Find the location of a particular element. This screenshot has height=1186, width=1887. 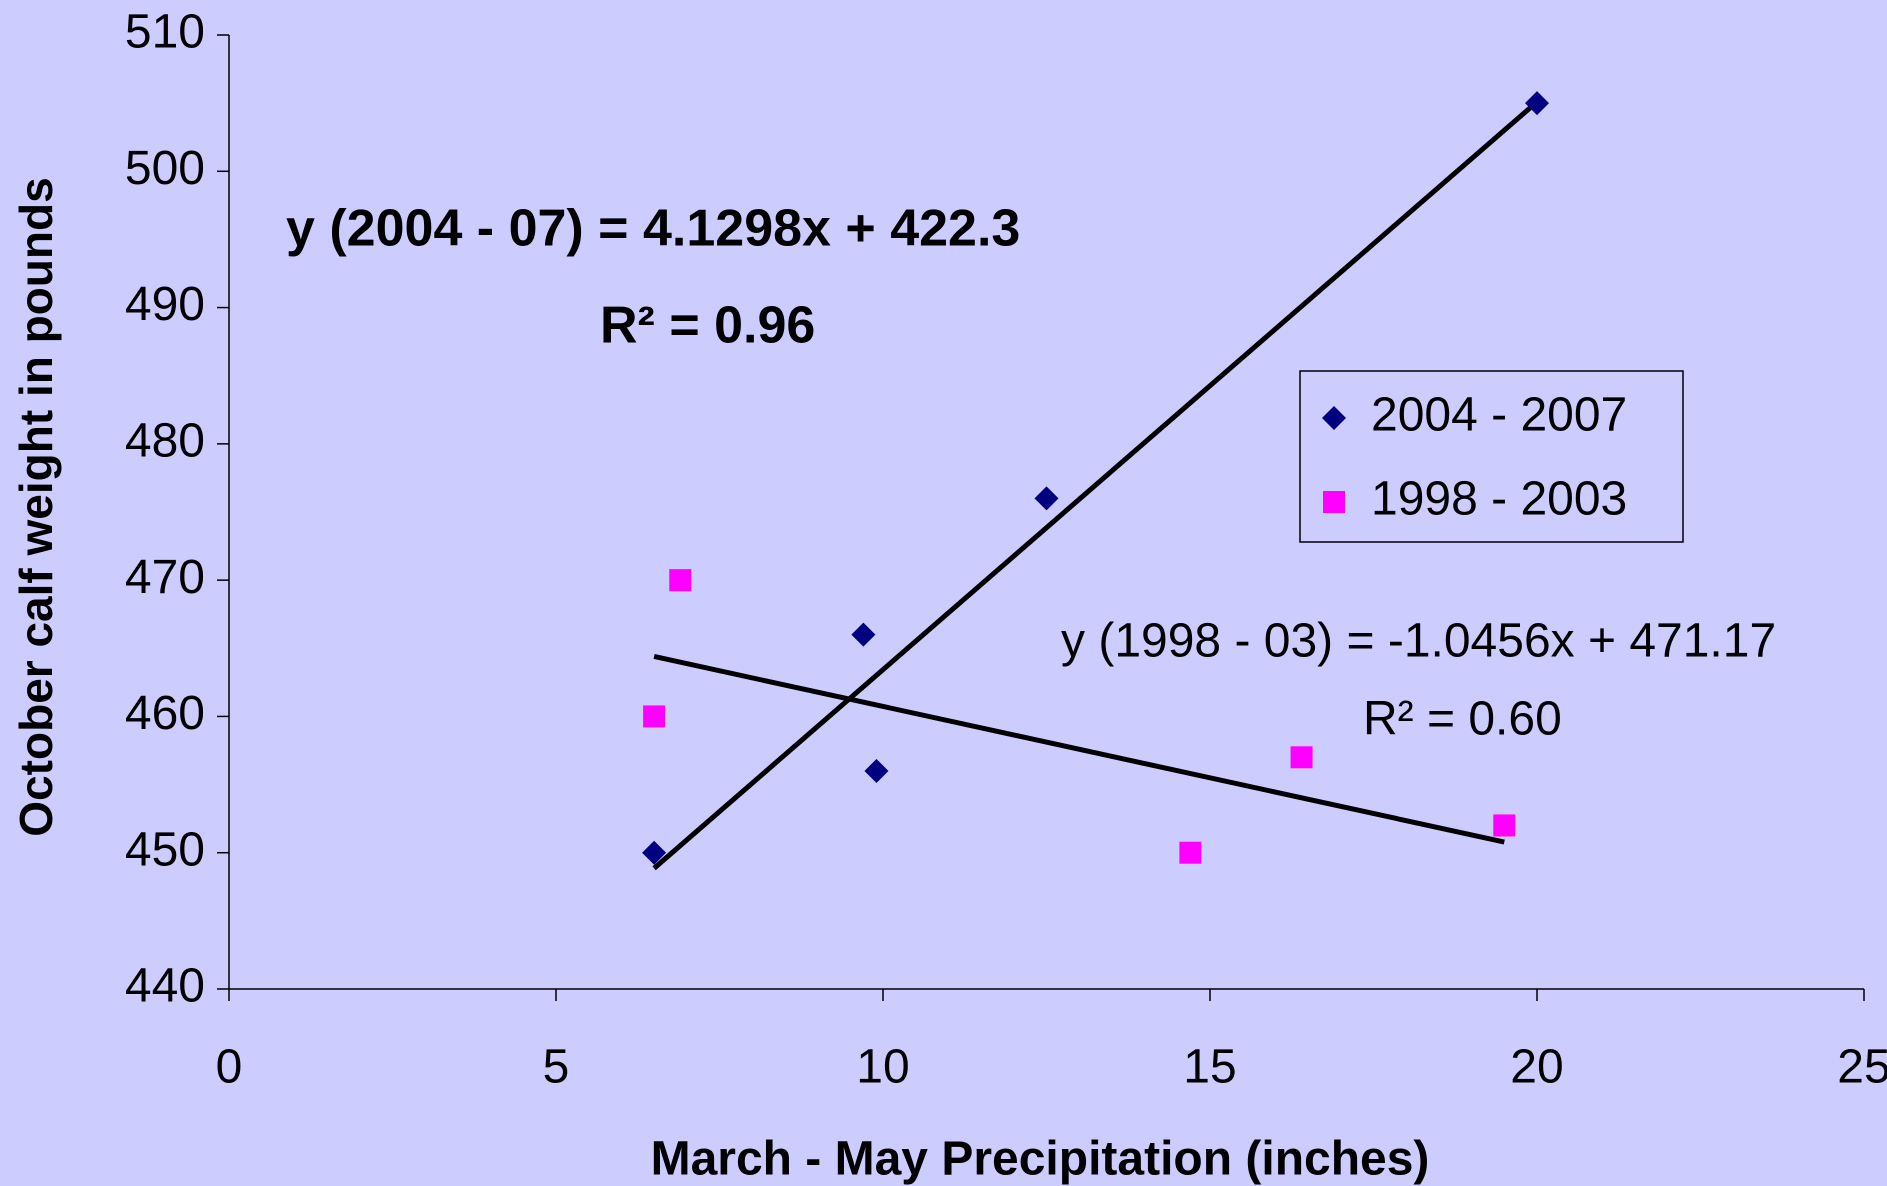

y-tick-label: 490 is located at coordinates (165, 304).